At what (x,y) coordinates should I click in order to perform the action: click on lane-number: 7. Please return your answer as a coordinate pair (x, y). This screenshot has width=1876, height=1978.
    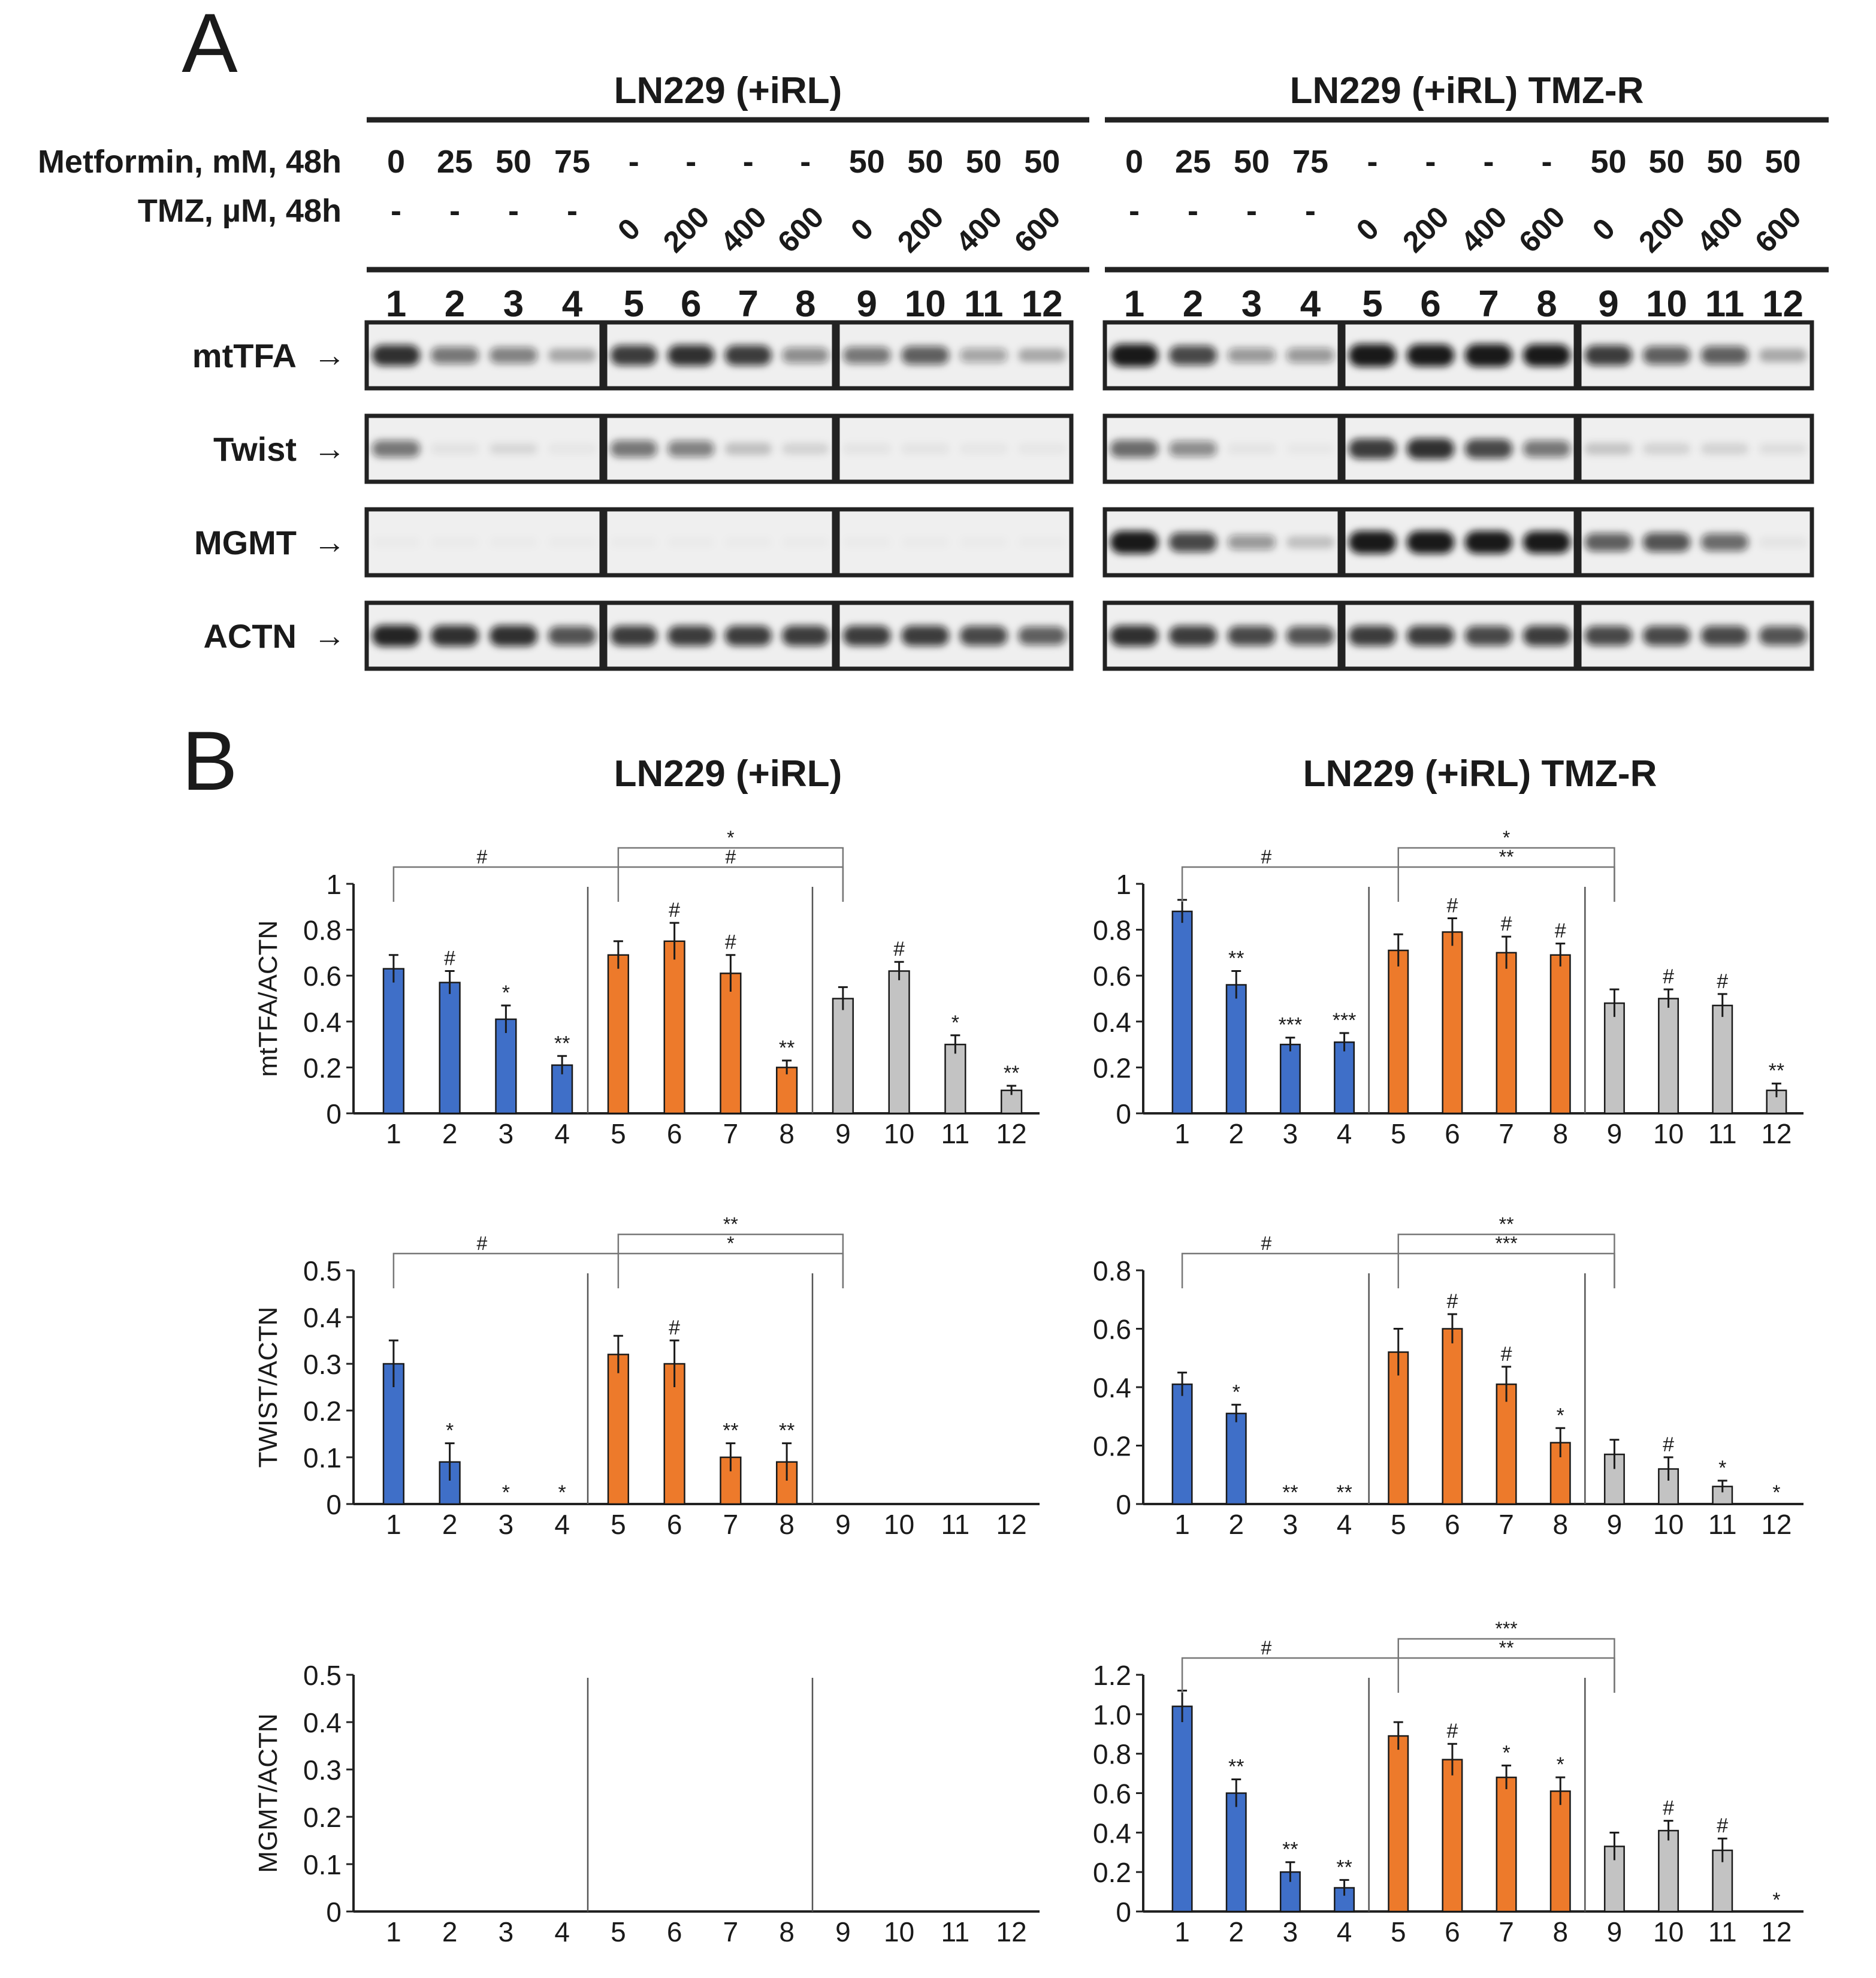
    Looking at the image, I should click on (748, 304).